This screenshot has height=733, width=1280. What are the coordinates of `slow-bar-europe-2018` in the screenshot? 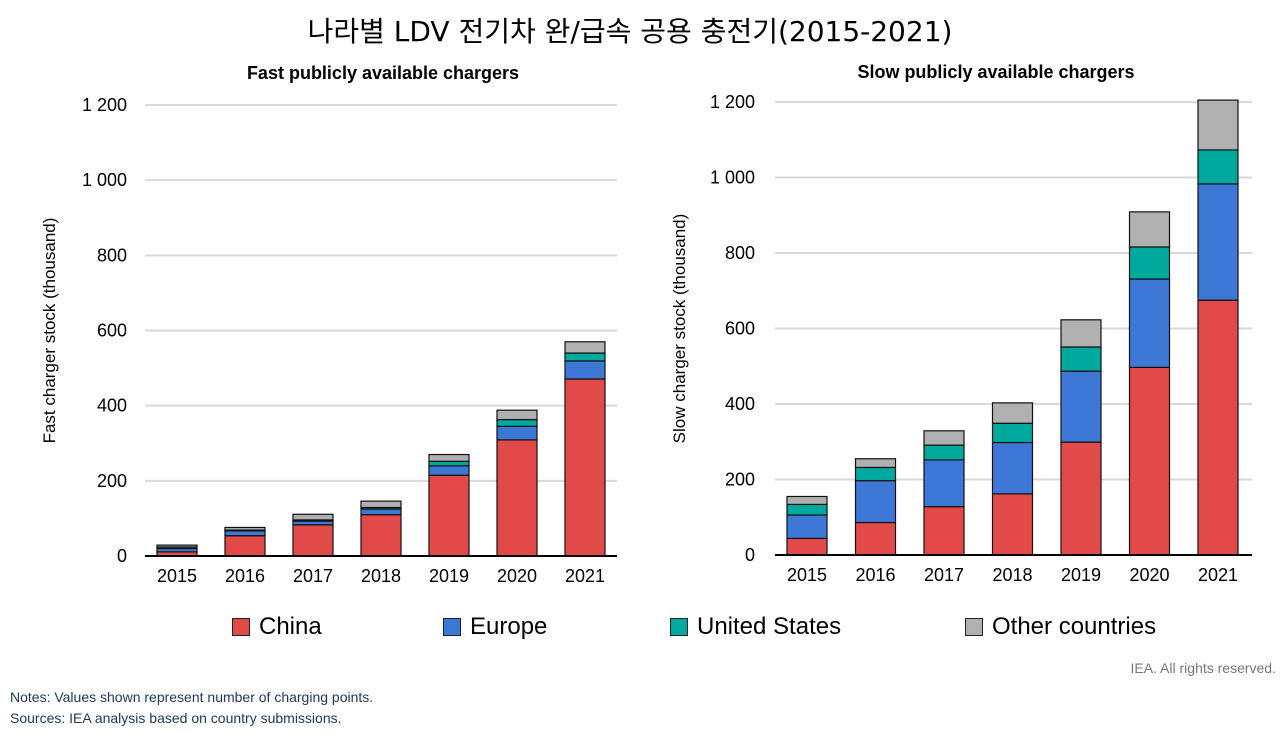 It's located at (1012, 468).